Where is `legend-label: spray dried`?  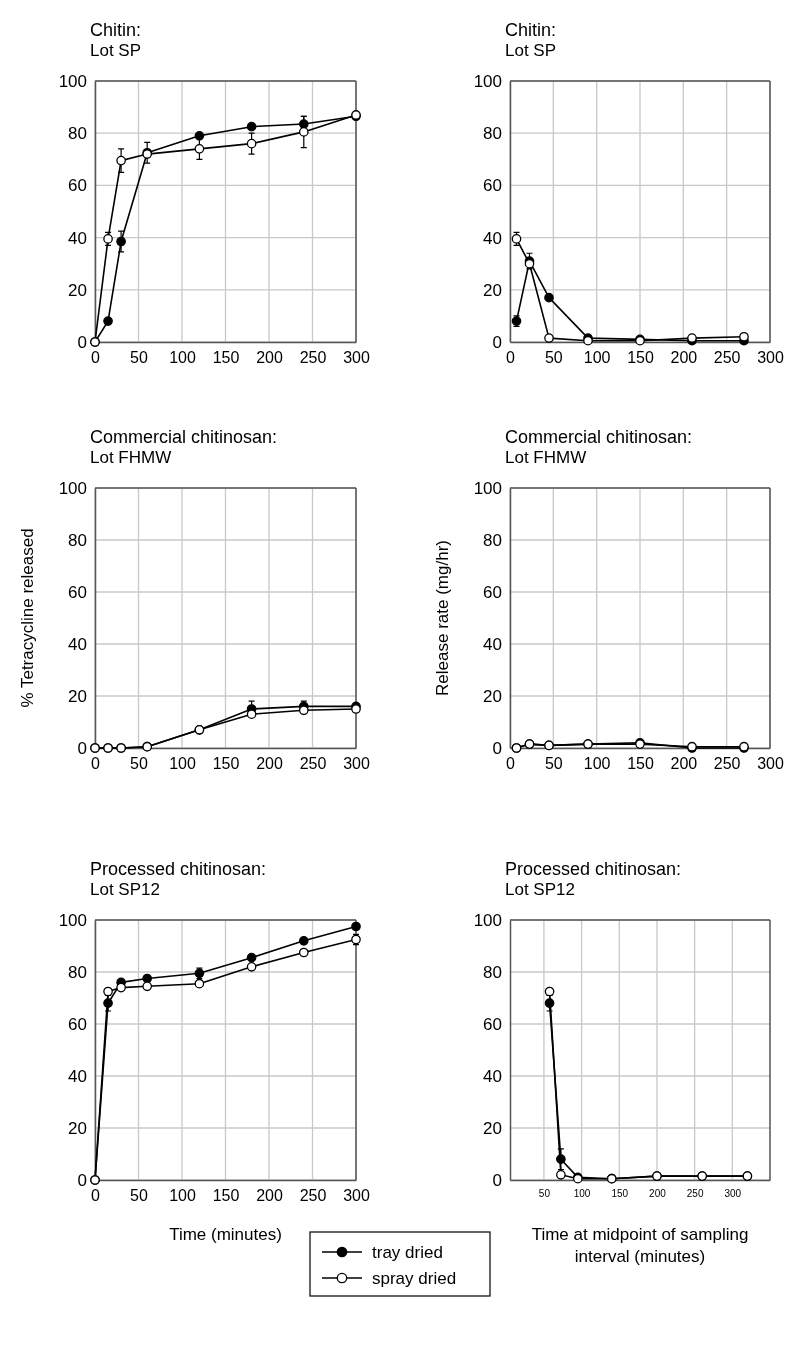
legend-label: spray dried is located at coordinates (414, 1278).